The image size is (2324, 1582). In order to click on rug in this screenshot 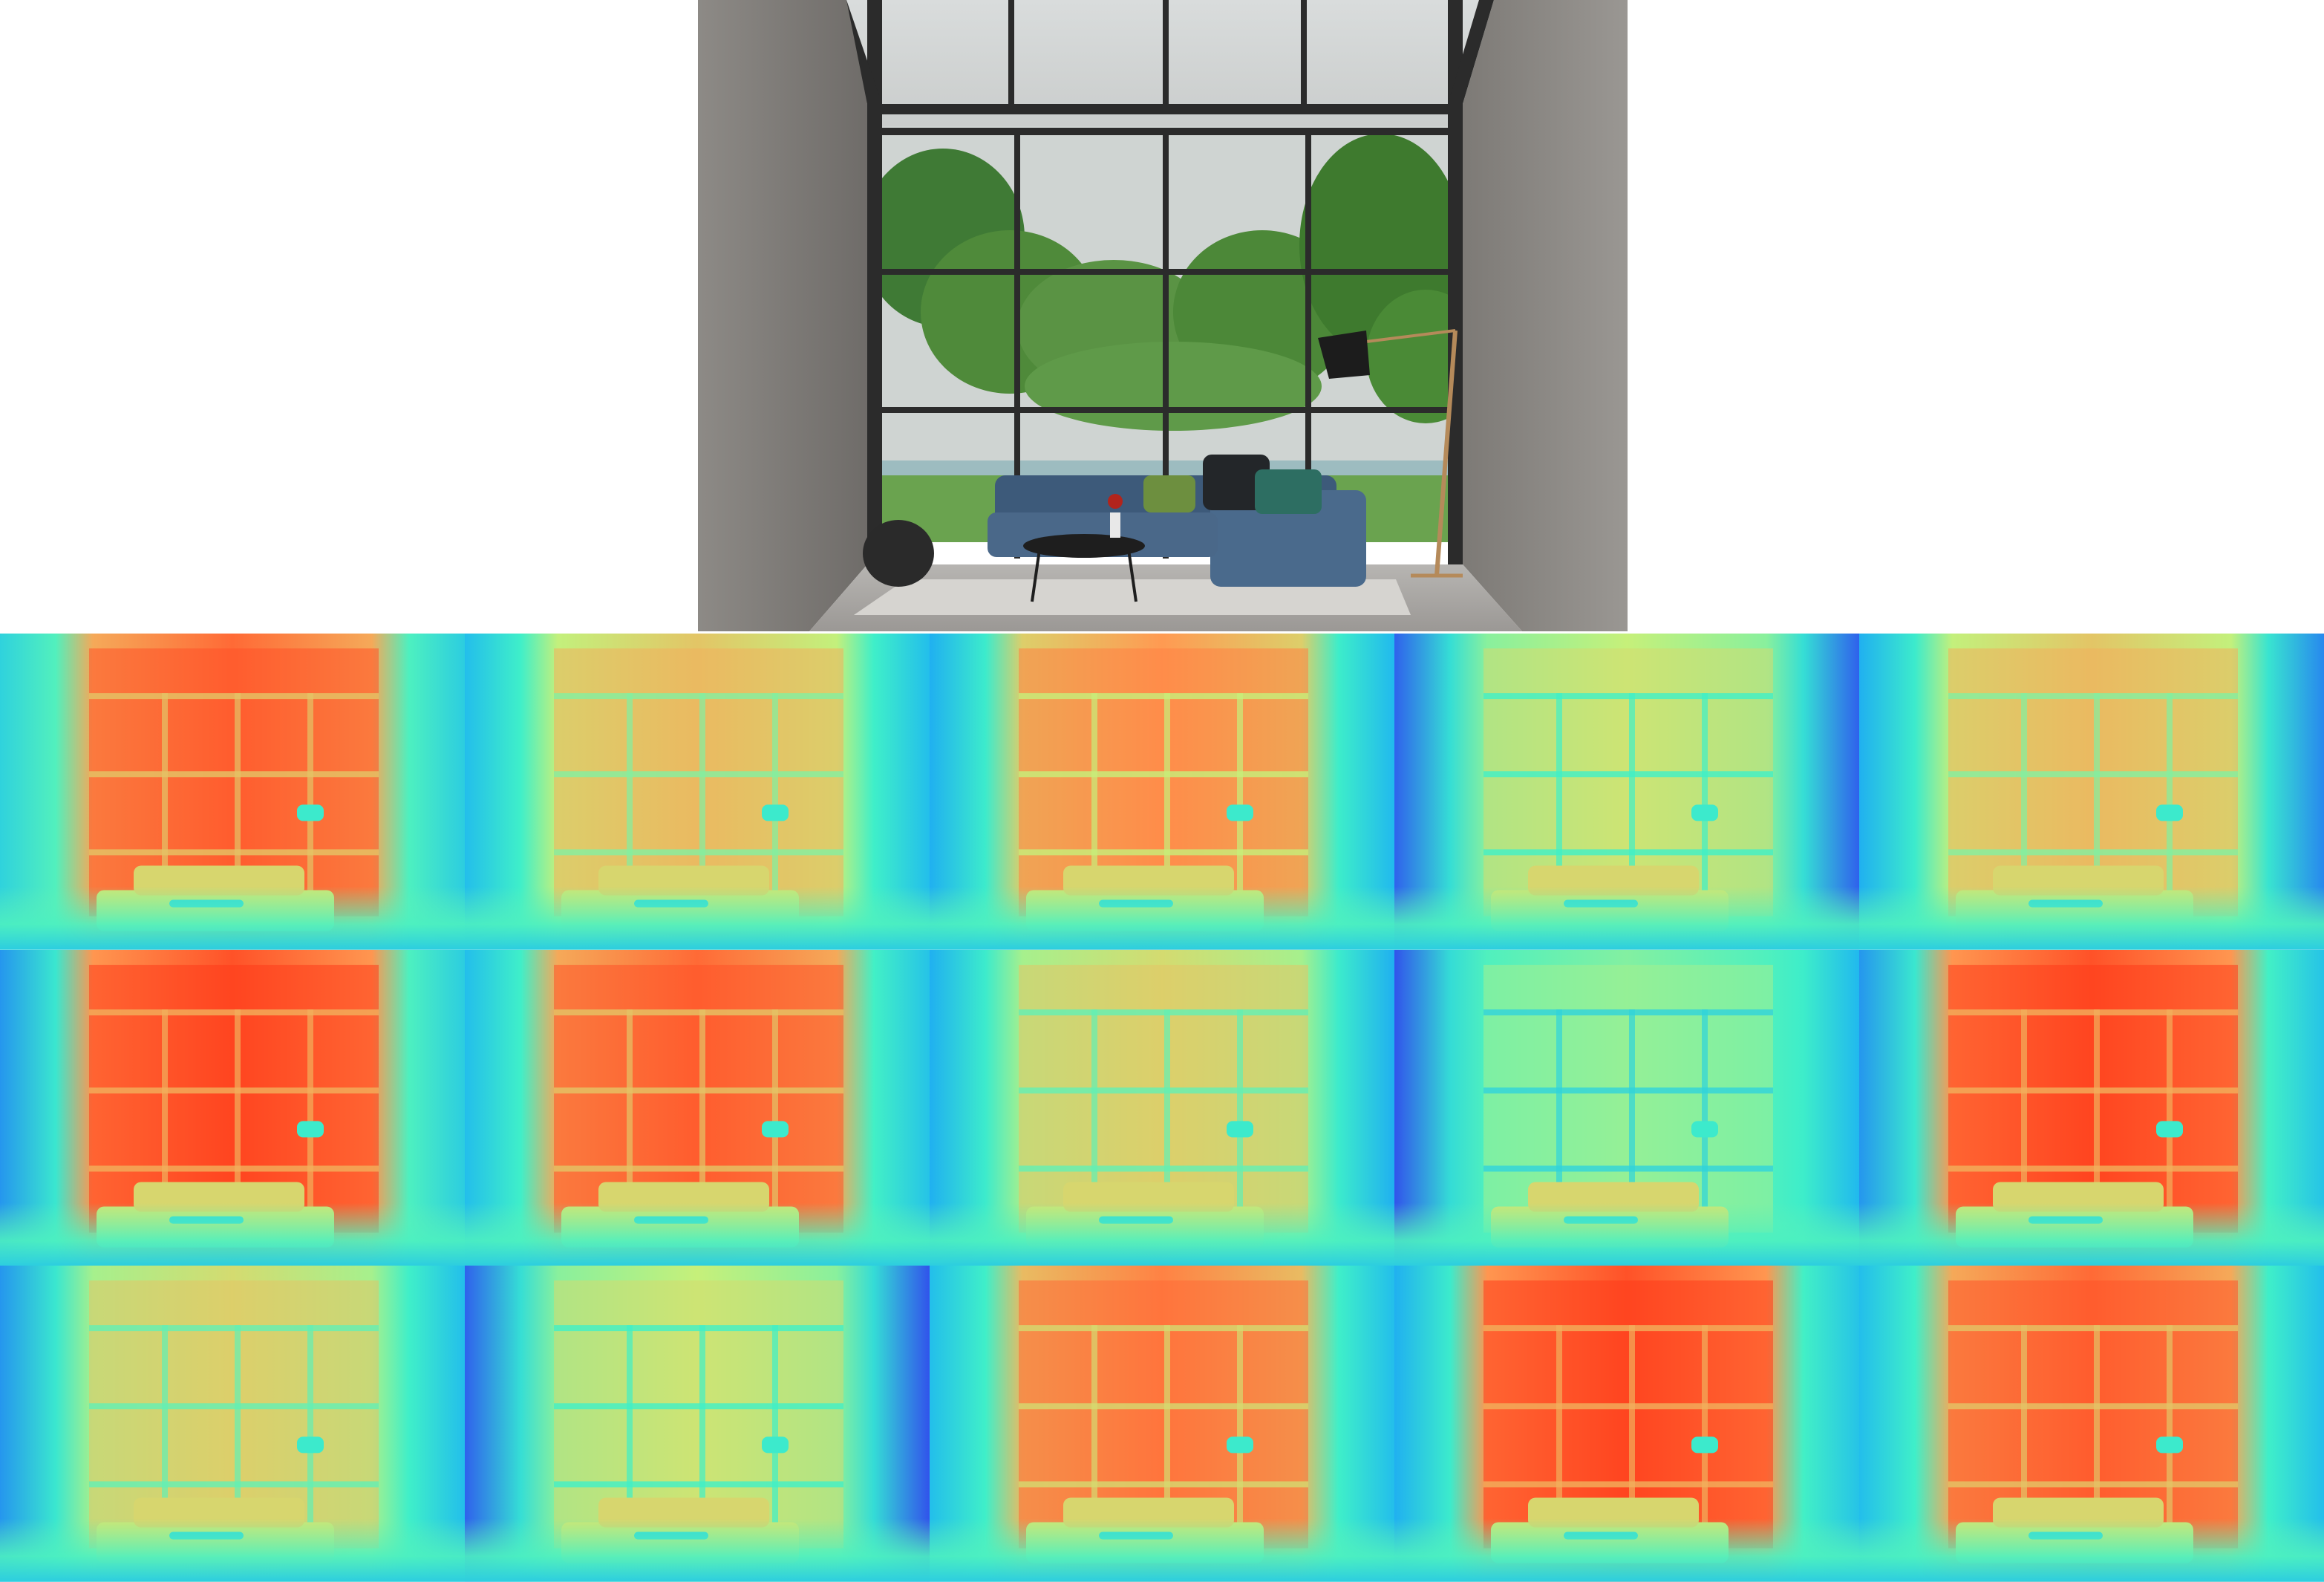, I will do `click(1132, 597)`.